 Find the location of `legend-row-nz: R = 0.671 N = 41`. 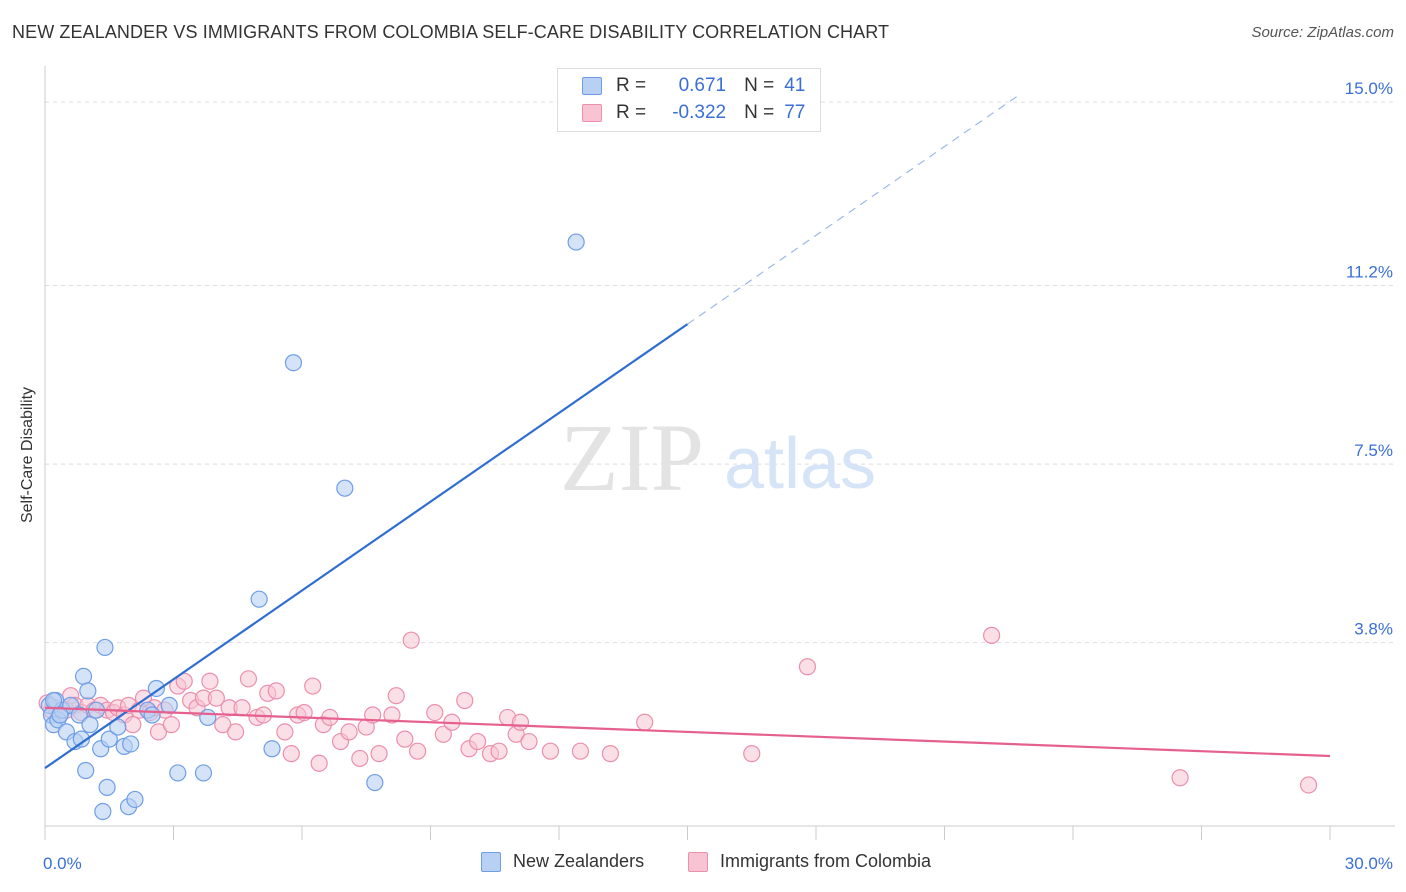

legend-row-nz: R = 0.671 N = 41 is located at coordinates (693, 86).